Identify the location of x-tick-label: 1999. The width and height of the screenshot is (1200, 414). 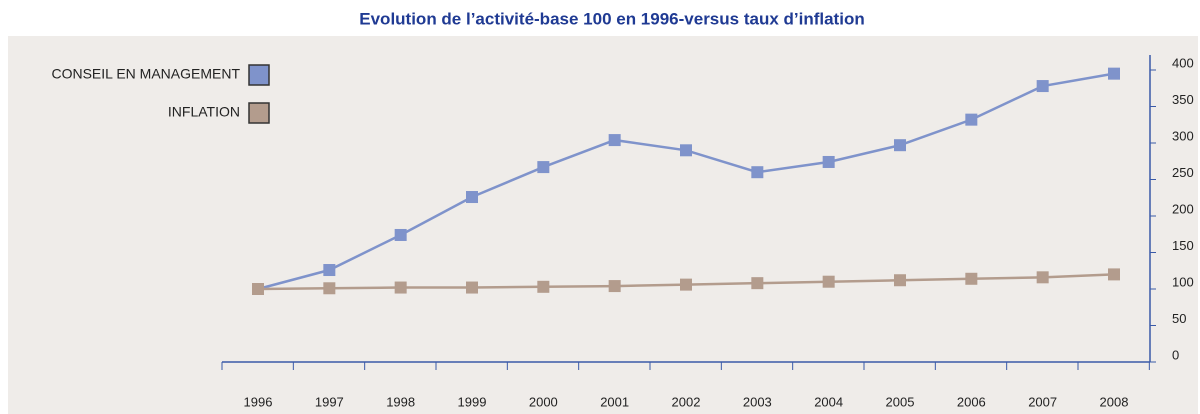
(472, 401).